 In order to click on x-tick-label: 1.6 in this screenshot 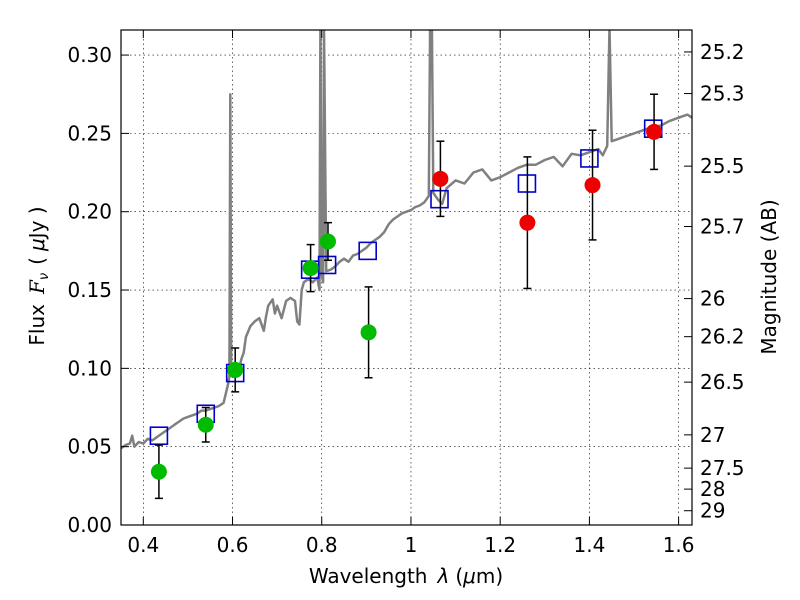, I will do `click(679, 545)`.